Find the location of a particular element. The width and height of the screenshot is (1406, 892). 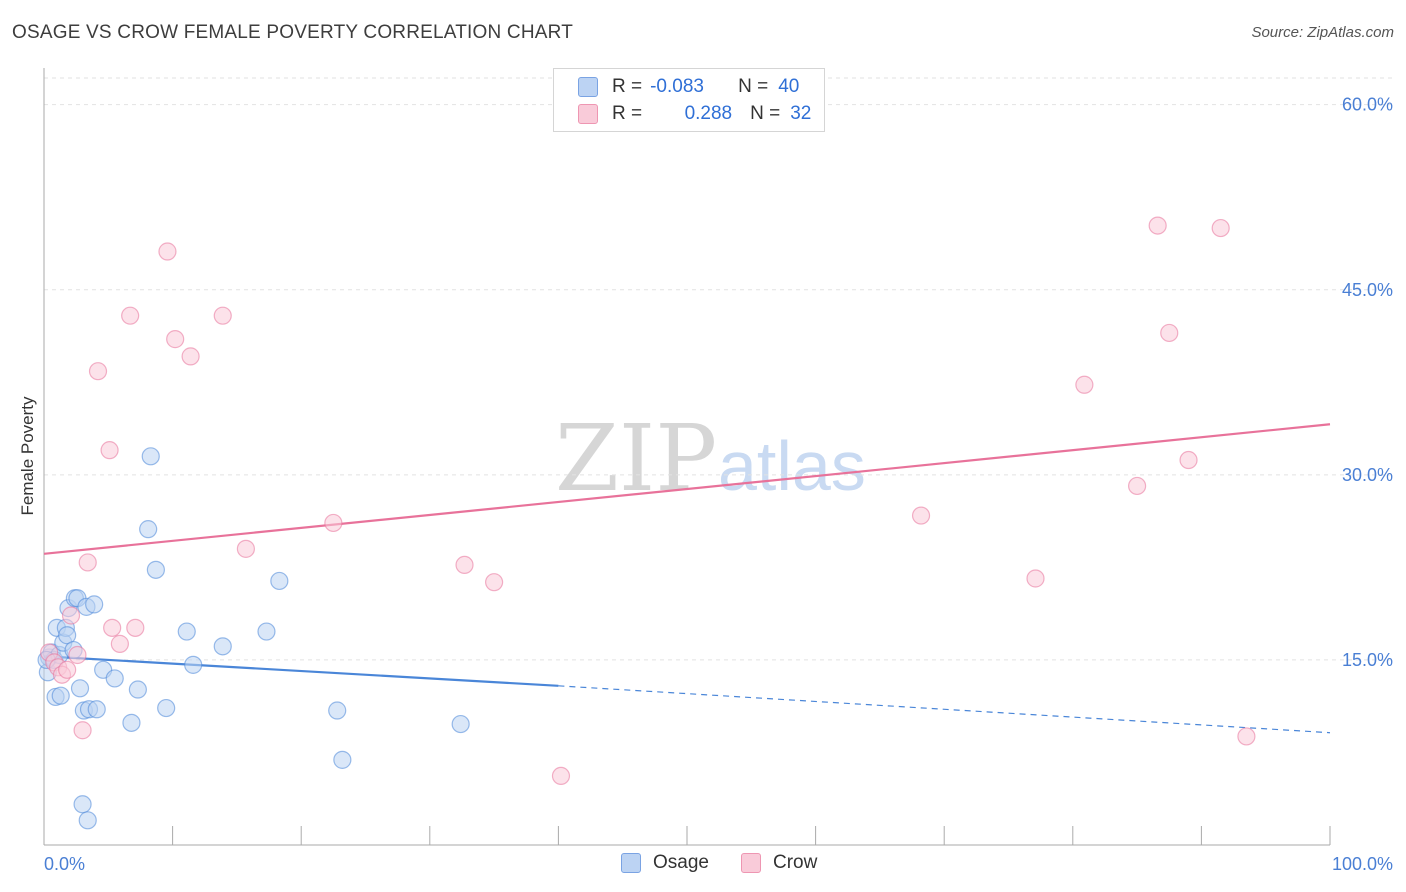

watermark-atlas: atlas is located at coordinates (792, 466).